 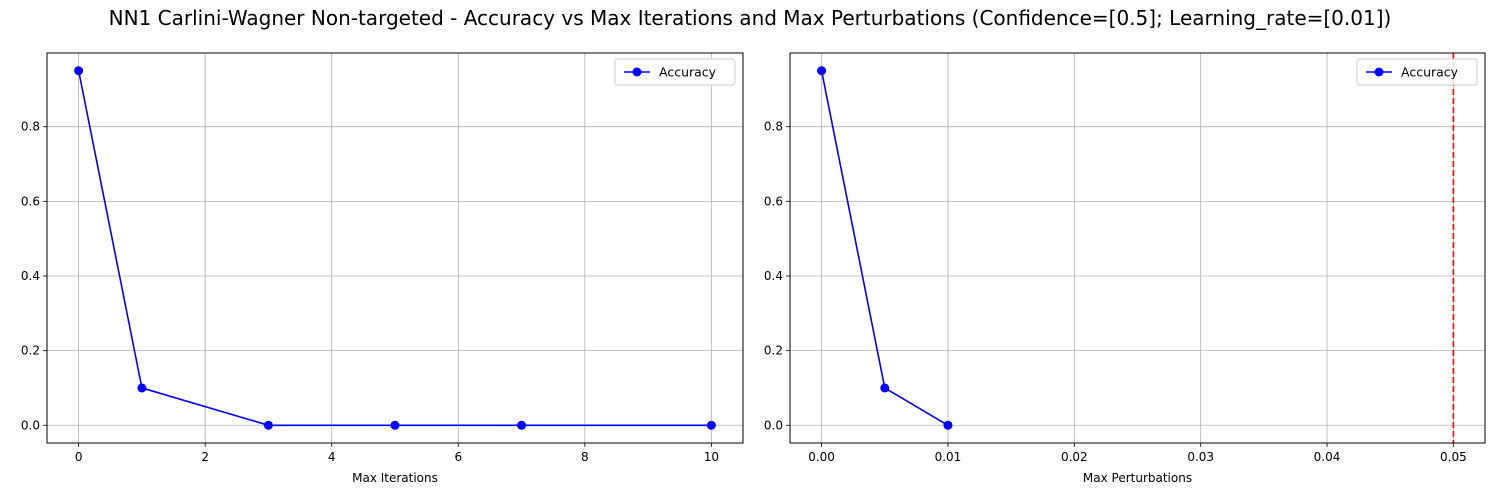 What do you see at coordinates (1137, 478) in the screenshot?
I see `x-axis-label: Max Perturbations` at bounding box center [1137, 478].